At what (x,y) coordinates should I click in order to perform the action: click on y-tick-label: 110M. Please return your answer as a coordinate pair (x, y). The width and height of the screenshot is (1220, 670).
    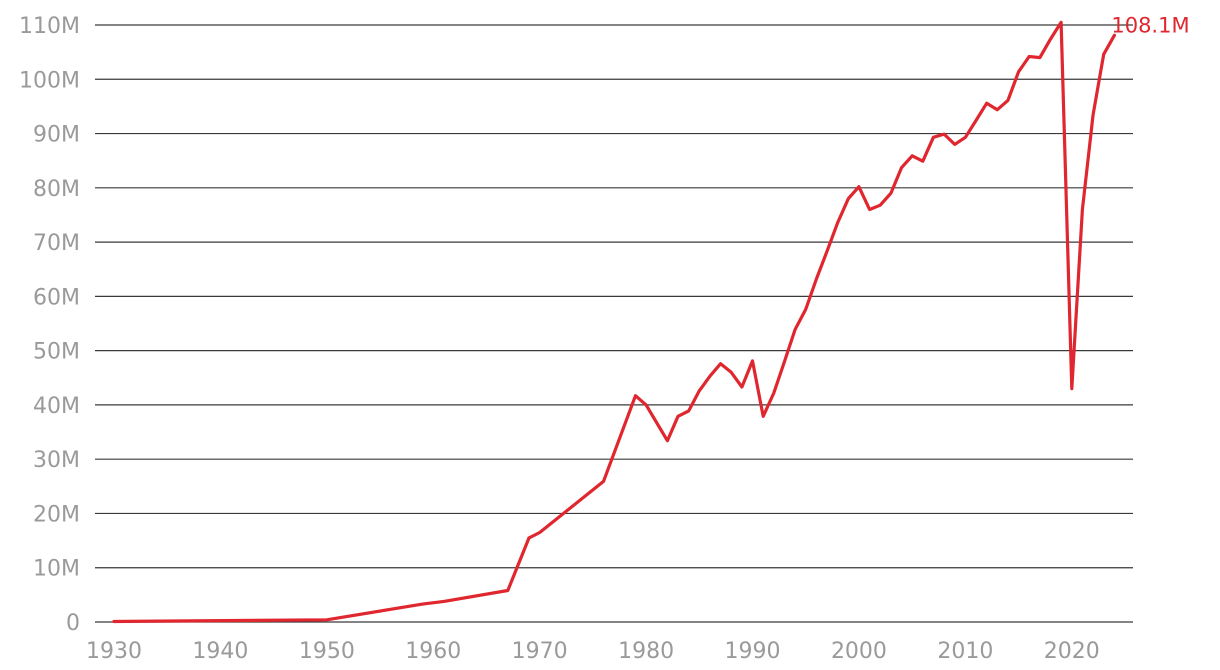
    Looking at the image, I should click on (49, 26).